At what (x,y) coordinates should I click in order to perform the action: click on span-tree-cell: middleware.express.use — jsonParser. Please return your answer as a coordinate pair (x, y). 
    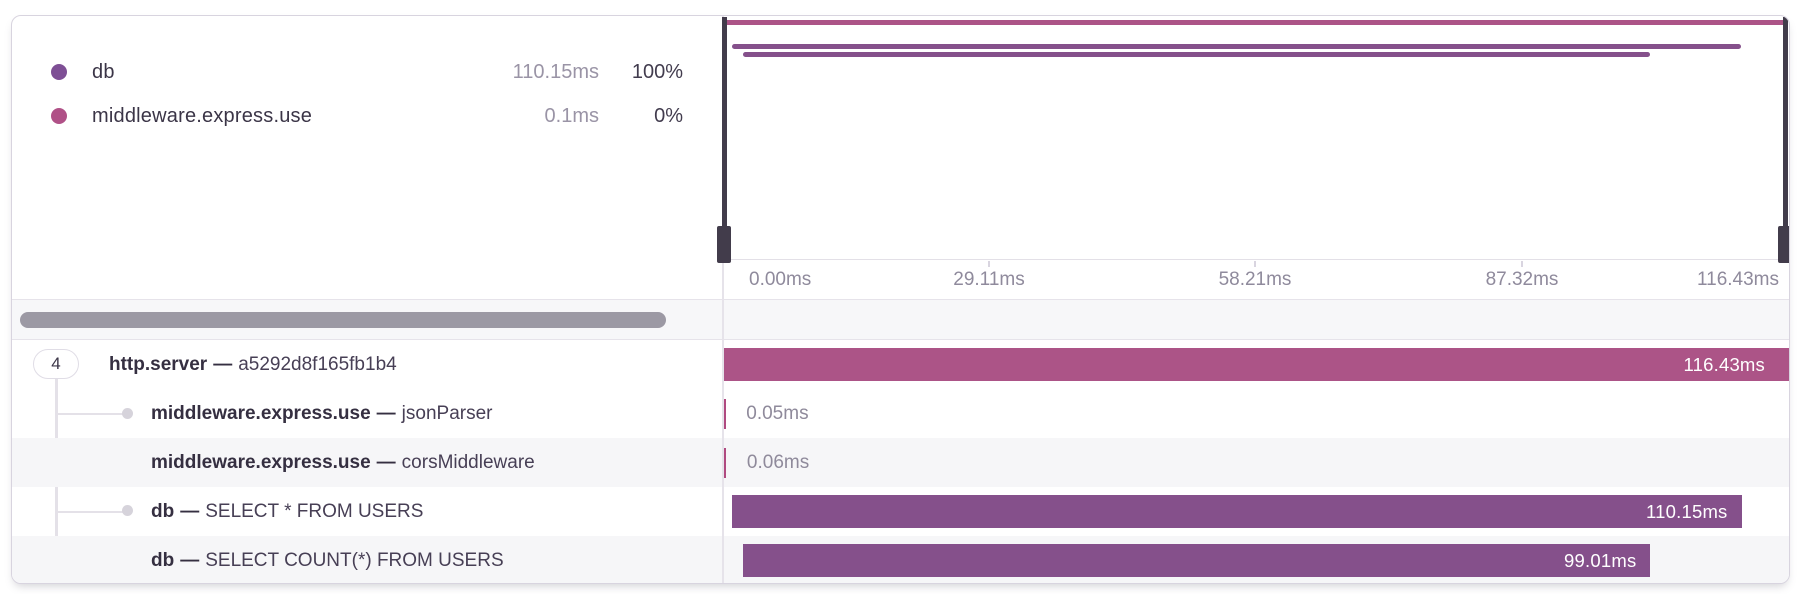
    Looking at the image, I should click on (367, 413).